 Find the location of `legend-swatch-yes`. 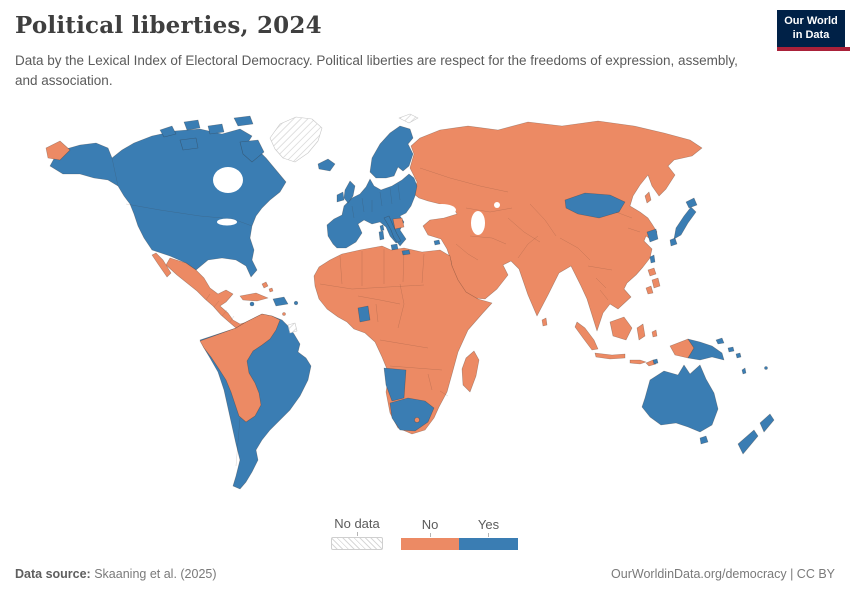

legend-swatch-yes is located at coordinates (488, 544).